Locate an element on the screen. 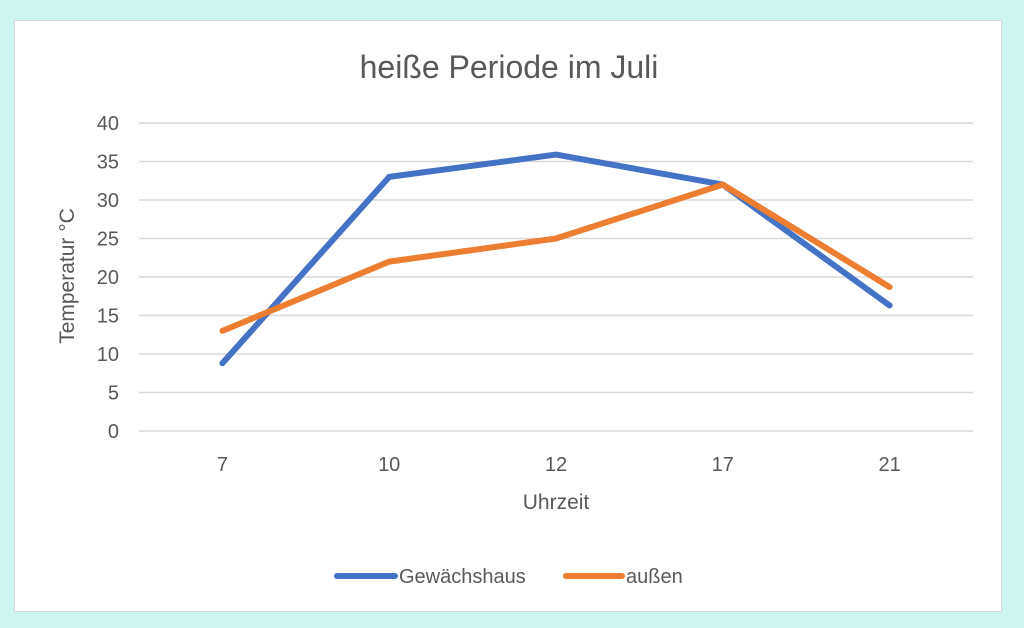 The height and width of the screenshot is (628, 1024). y-axis-tick-labels: 0 5 10 15 20 25 30 35 40 is located at coordinates (108, 278).